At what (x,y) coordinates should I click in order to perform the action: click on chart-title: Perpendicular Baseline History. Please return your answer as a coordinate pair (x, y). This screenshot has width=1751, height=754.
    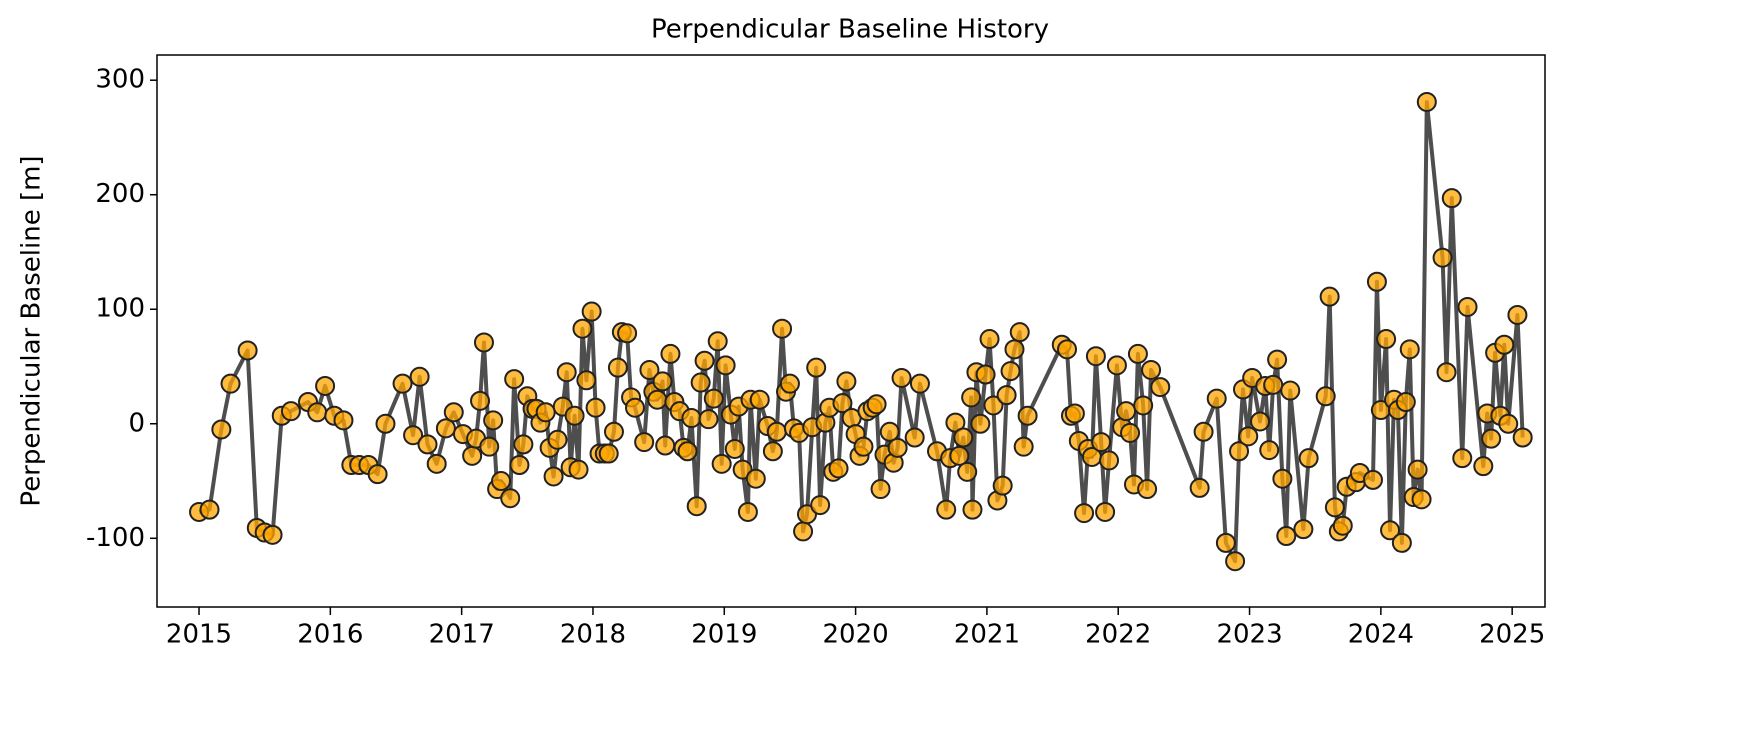
    Looking at the image, I should click on (850, 30).